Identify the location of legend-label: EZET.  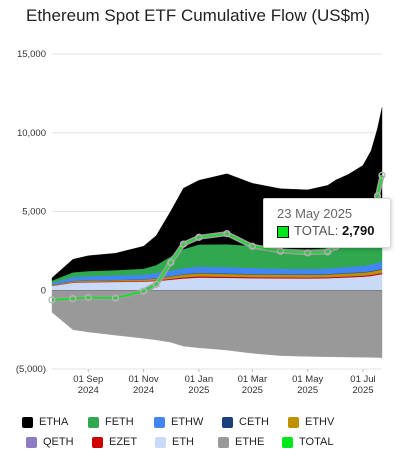
(123, 442).